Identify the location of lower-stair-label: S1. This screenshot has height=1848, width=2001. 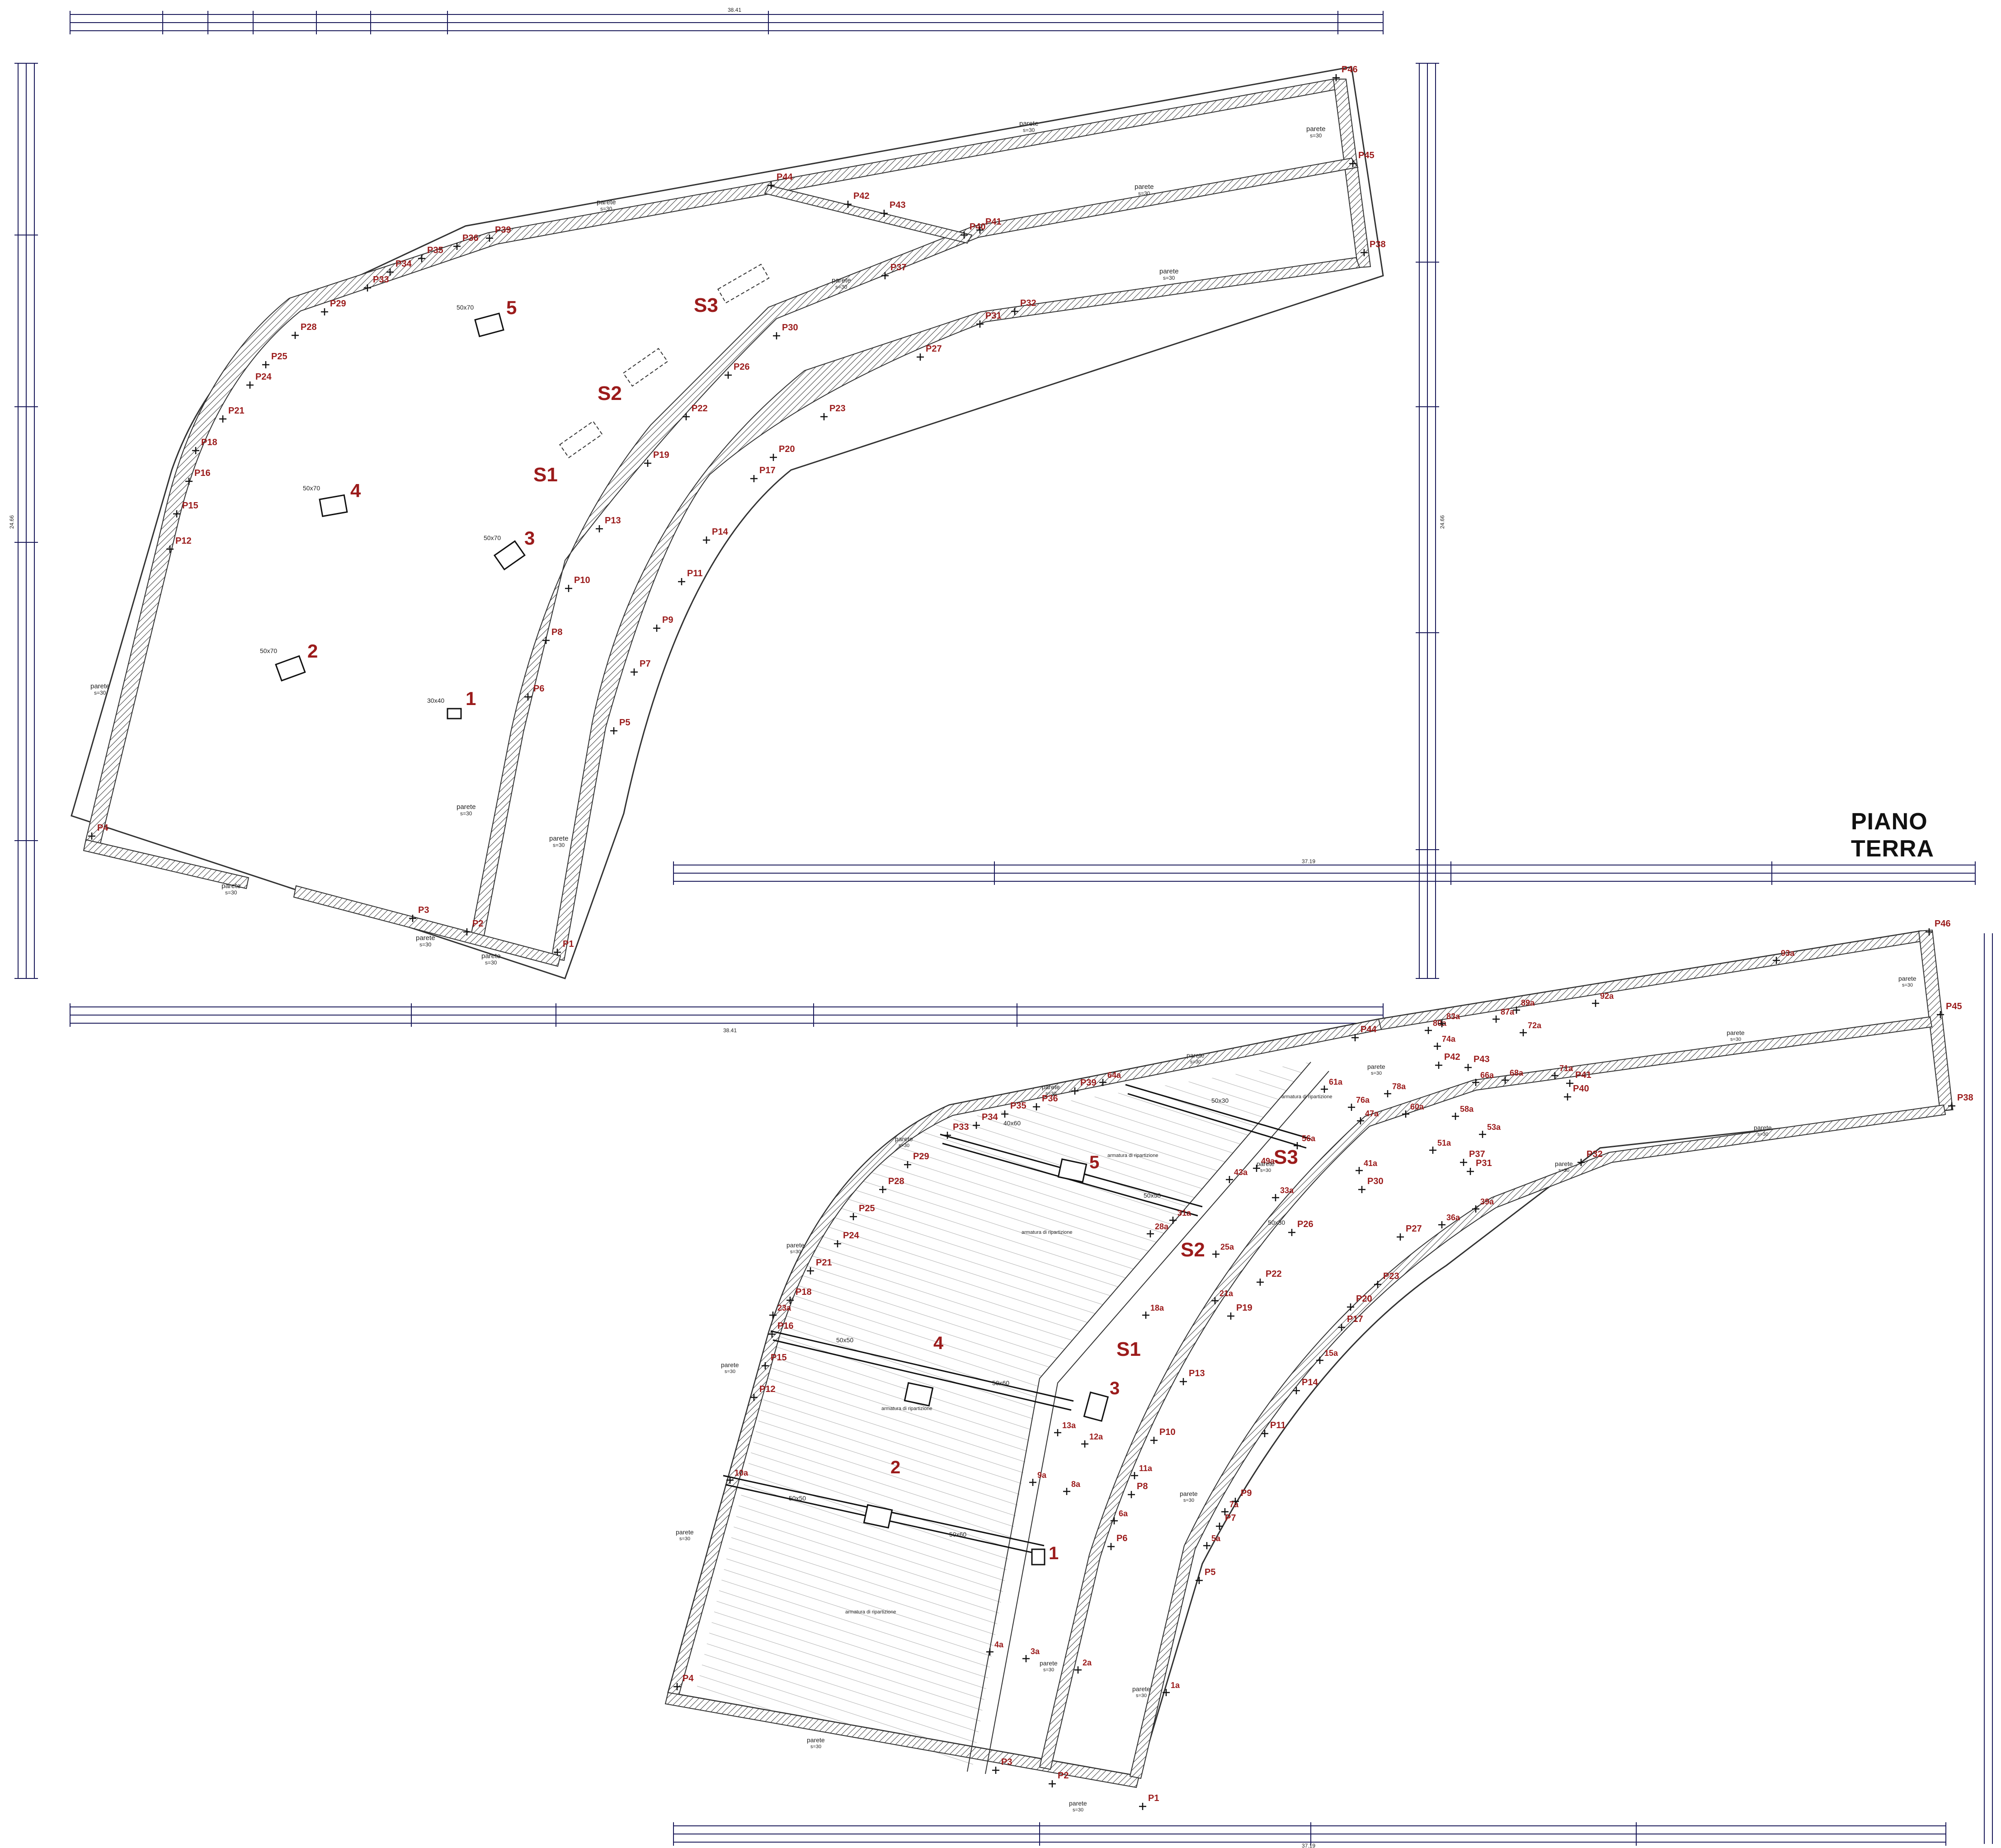
(1128, 1349).